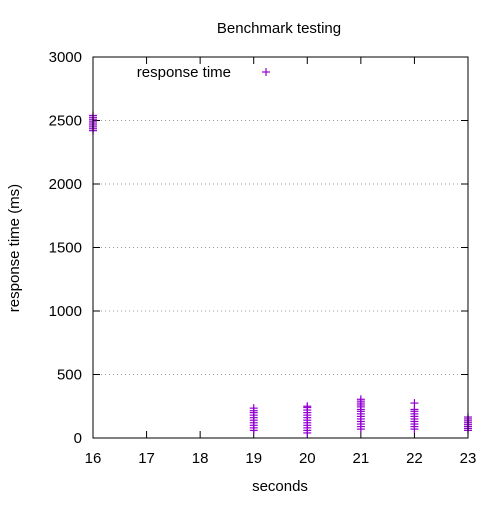  I want to click on x-tick-label-4: 20, so click(307, 458).